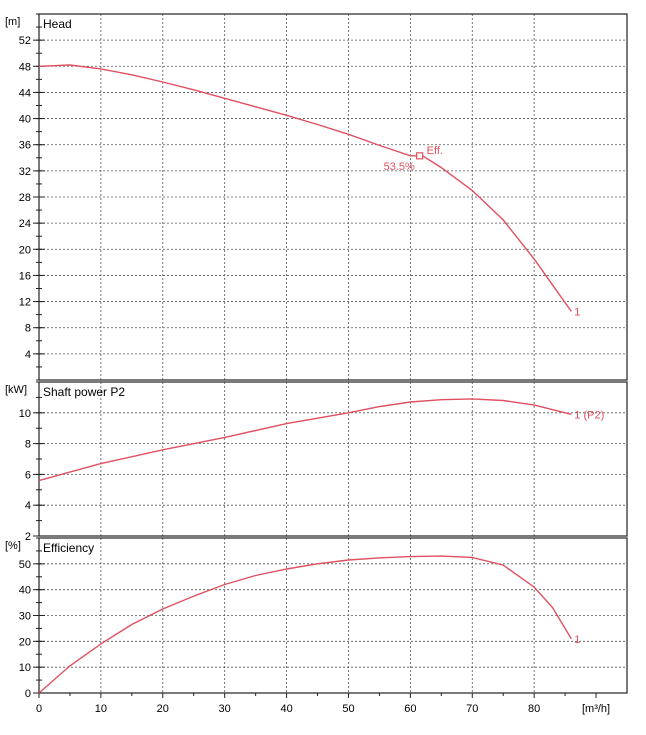  What do you see at coordinates (410, 709) in the screenshot?
I see `x-tick-label: 60` at bounding box center [410, 709].